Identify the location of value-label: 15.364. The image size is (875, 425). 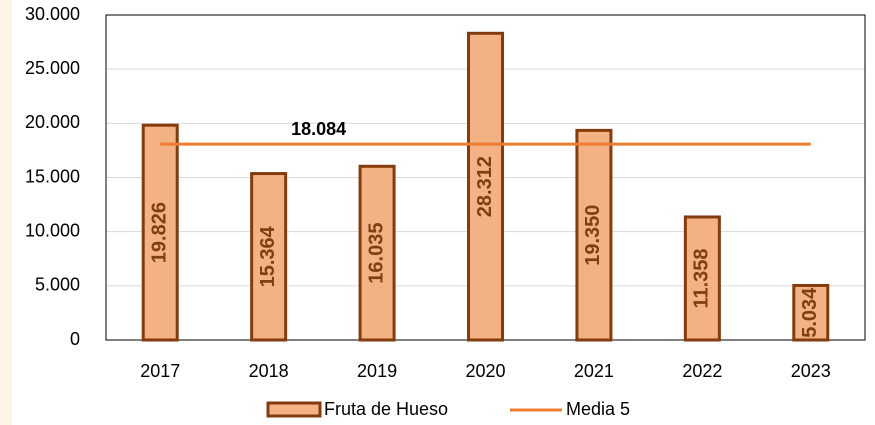
(268, 256).